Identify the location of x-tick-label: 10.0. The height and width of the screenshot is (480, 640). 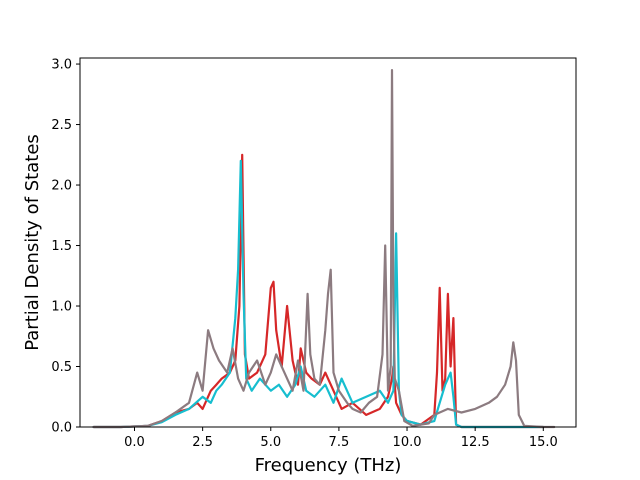
(407, 442).